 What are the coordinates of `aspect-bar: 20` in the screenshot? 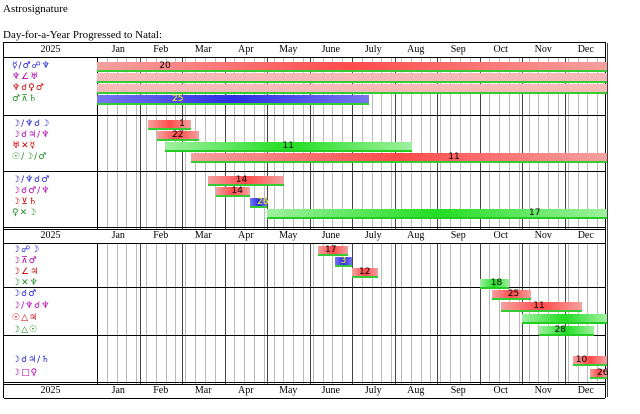 It's located at (352, 66).